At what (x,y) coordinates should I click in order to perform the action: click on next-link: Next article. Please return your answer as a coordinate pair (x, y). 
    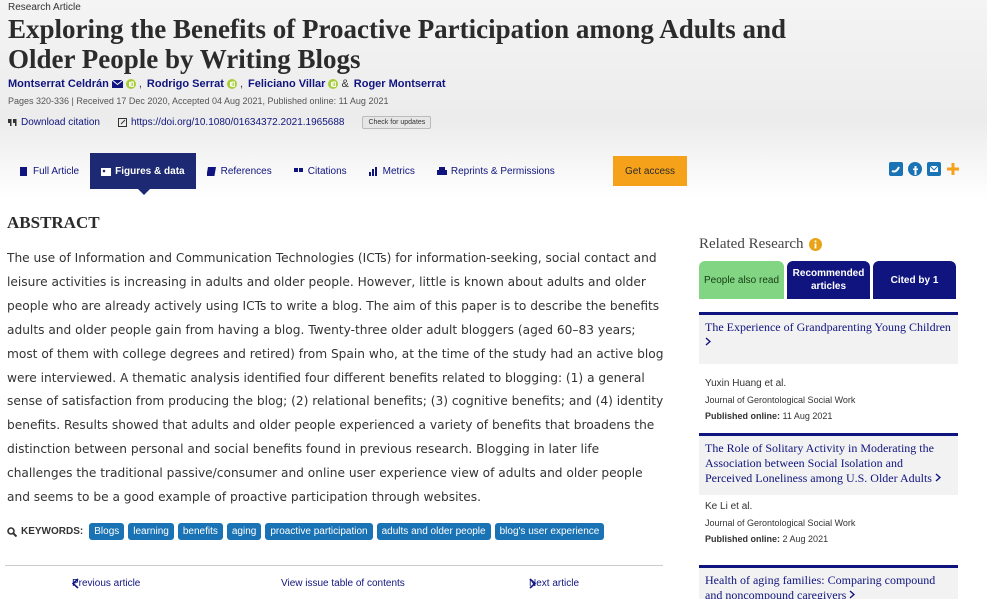
    Looking at the image, I should click on (554, 583).